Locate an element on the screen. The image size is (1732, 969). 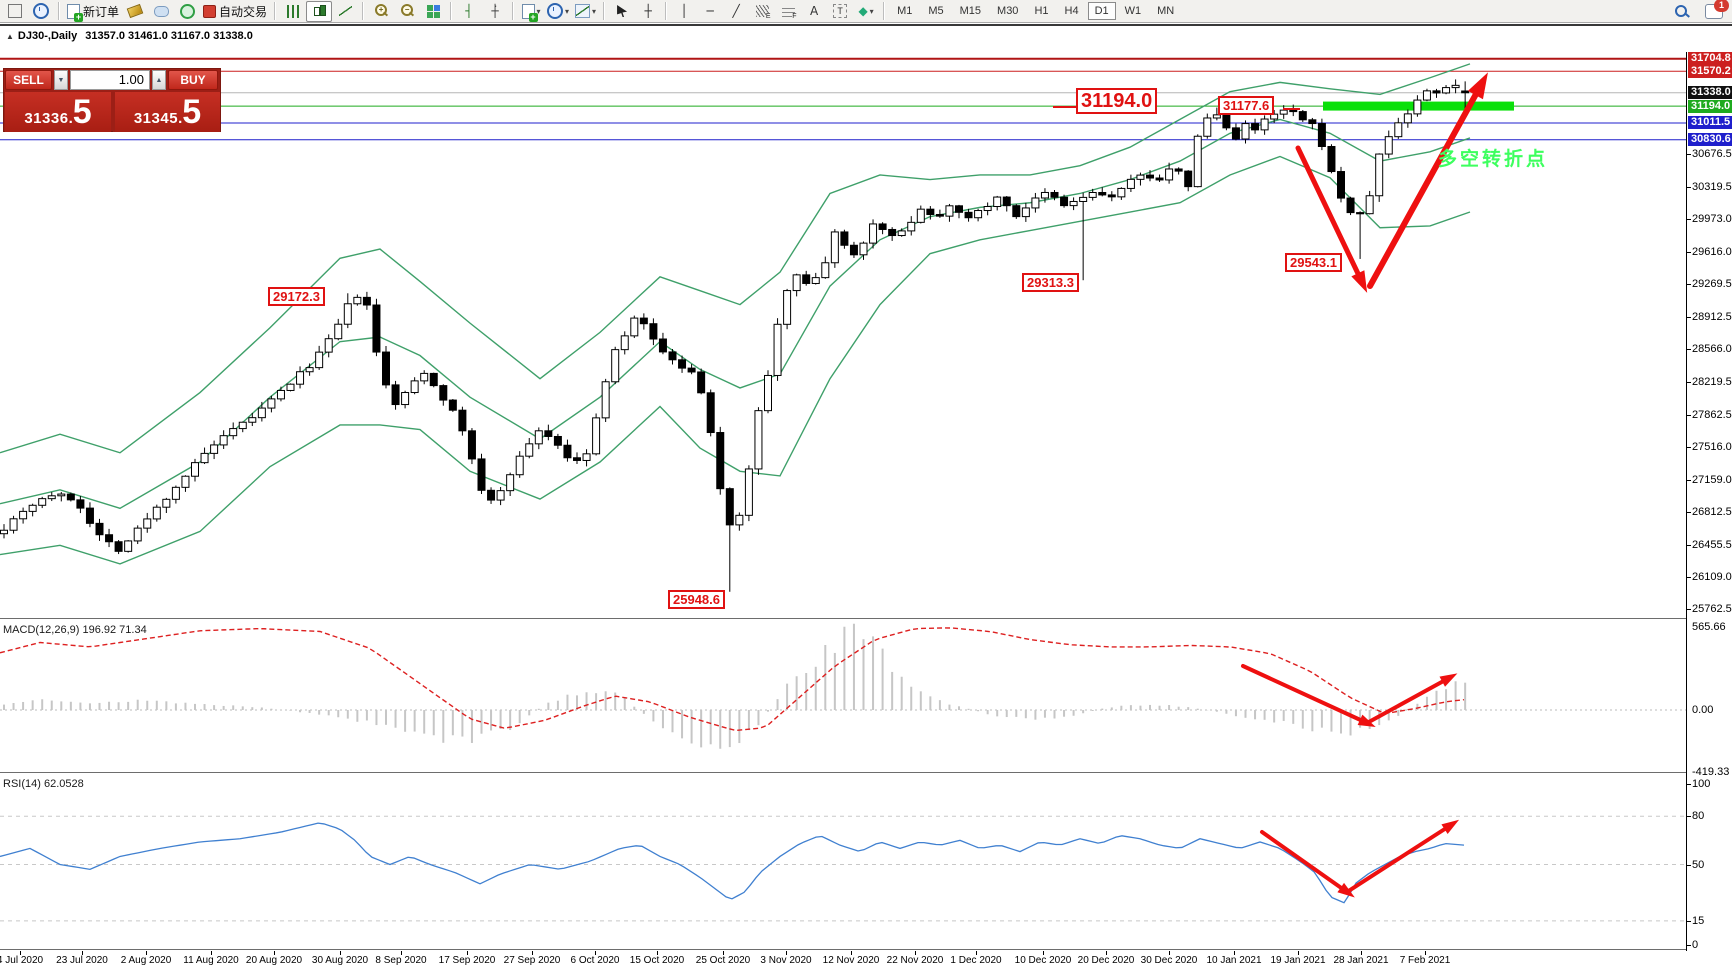
date-label: 30 Aug 2020 is located at coordinates (340, 960).